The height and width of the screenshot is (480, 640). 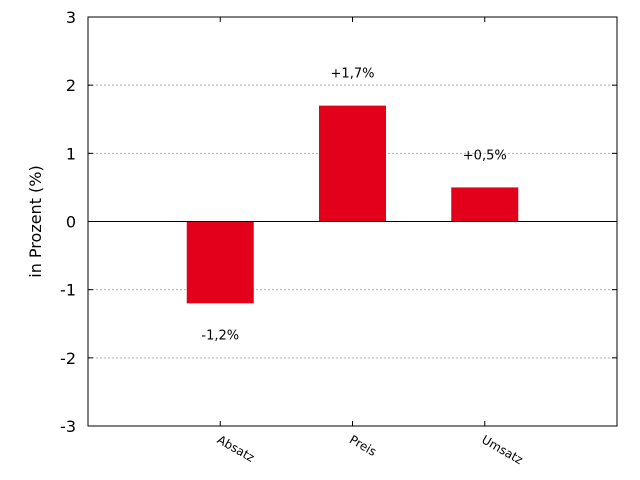 What do you see at coordinates (68, 290) in the screenshot?
I see `y-tick-label: -1` at bounding box center [68, 290].